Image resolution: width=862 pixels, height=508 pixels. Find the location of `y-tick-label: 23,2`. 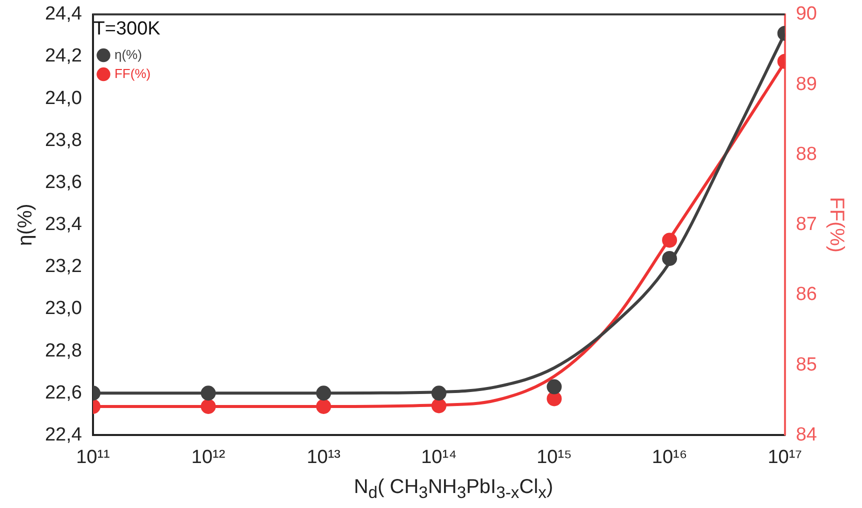

y-tick-label: 23,2 is located at coordinates (63, 267).